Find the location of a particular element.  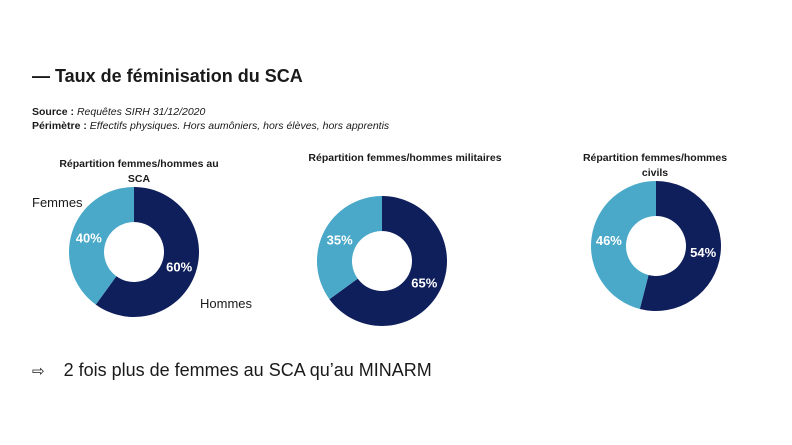

page-title: — Taux de féminisation du SCA is located at coordinates (167, 76).